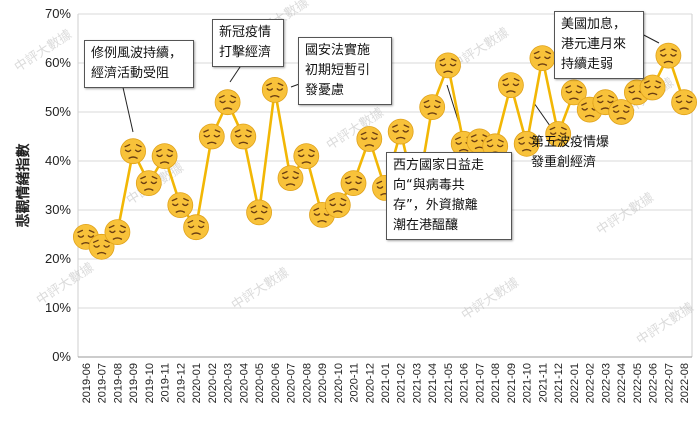  Describe the element at coordinates (355, 383) in the screenshot. I see `x-tick-label: 2020-11` at that location.